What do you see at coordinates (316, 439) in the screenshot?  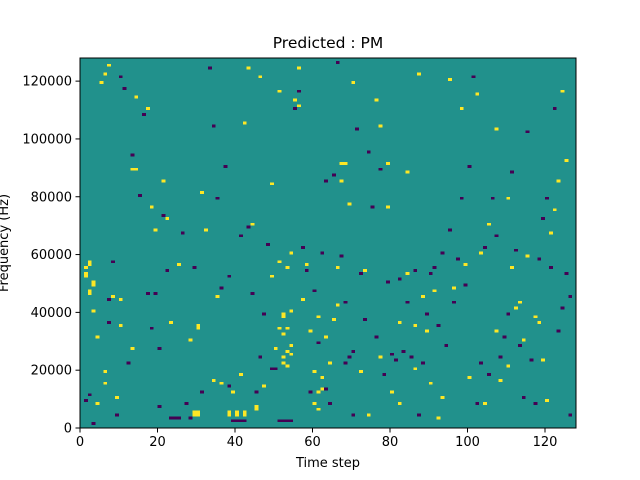 I see `x-axis: 0 20 40 60 80 100 120` at bounding box center [316, 439].